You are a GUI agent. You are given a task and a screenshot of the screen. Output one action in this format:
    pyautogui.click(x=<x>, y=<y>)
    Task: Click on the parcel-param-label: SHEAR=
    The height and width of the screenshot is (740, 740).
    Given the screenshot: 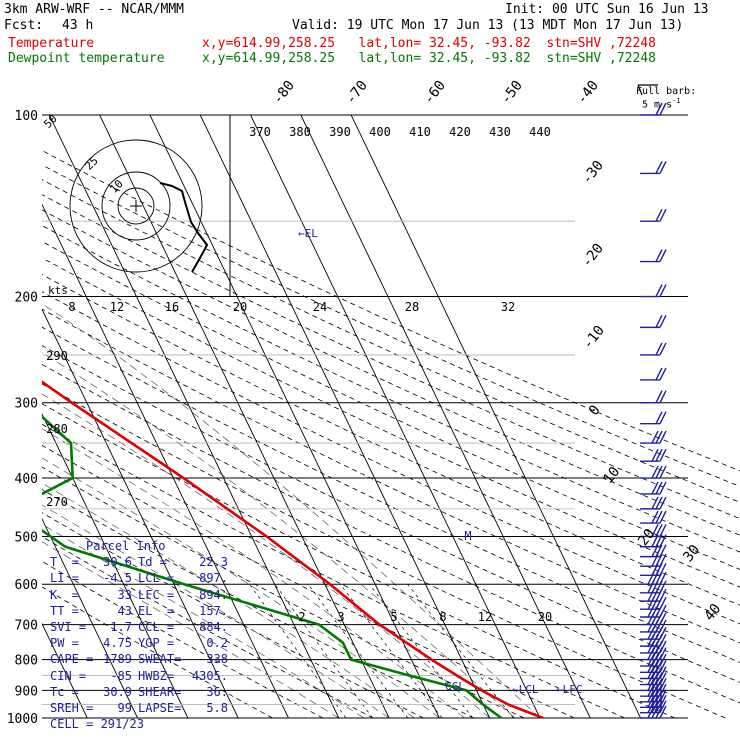 What is the action you would take?
    pyautogui.click(x=160, y=691)
    